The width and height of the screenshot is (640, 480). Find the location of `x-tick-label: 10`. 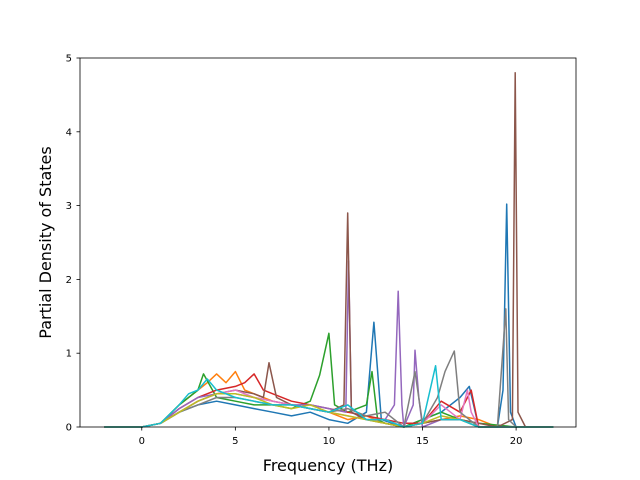

x-tick-label: 10 is located at coordinates (329, 441).